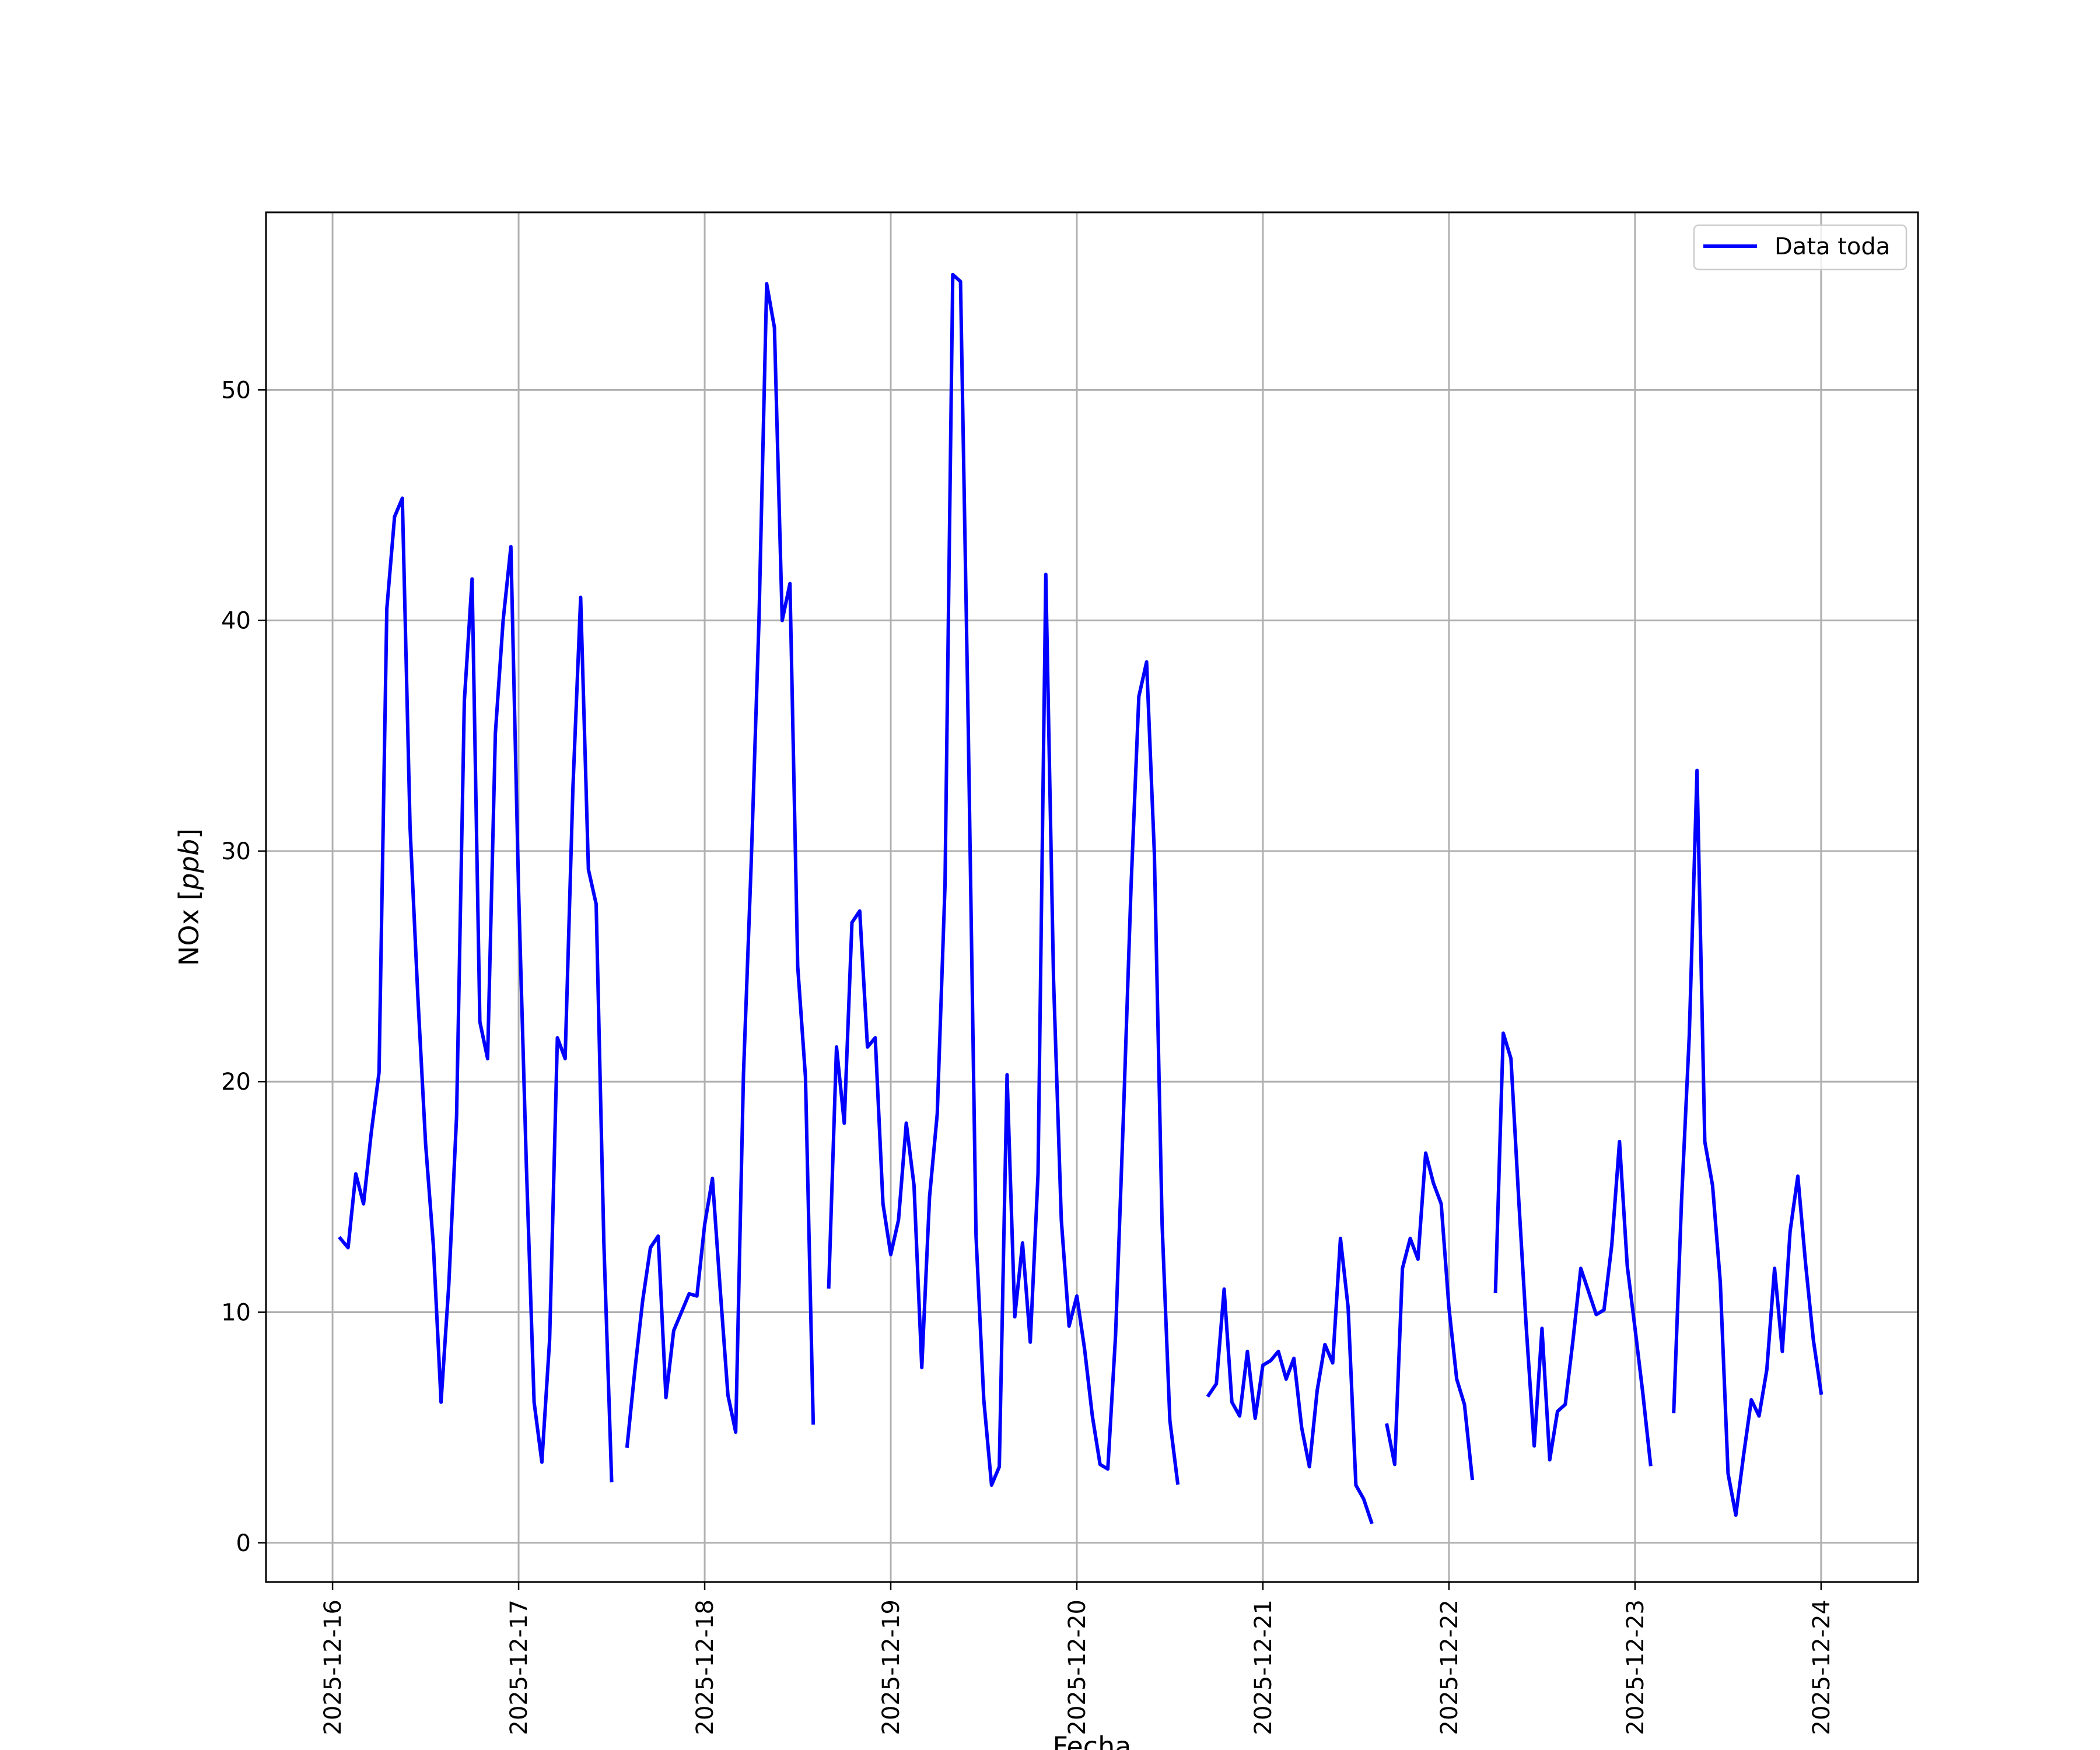 This screenshot has height=1750, width=2100. Describe the element at coordinates (1077, 1667) in the screenshot. I see `x-tick-label: 2025-12-20` at that location.